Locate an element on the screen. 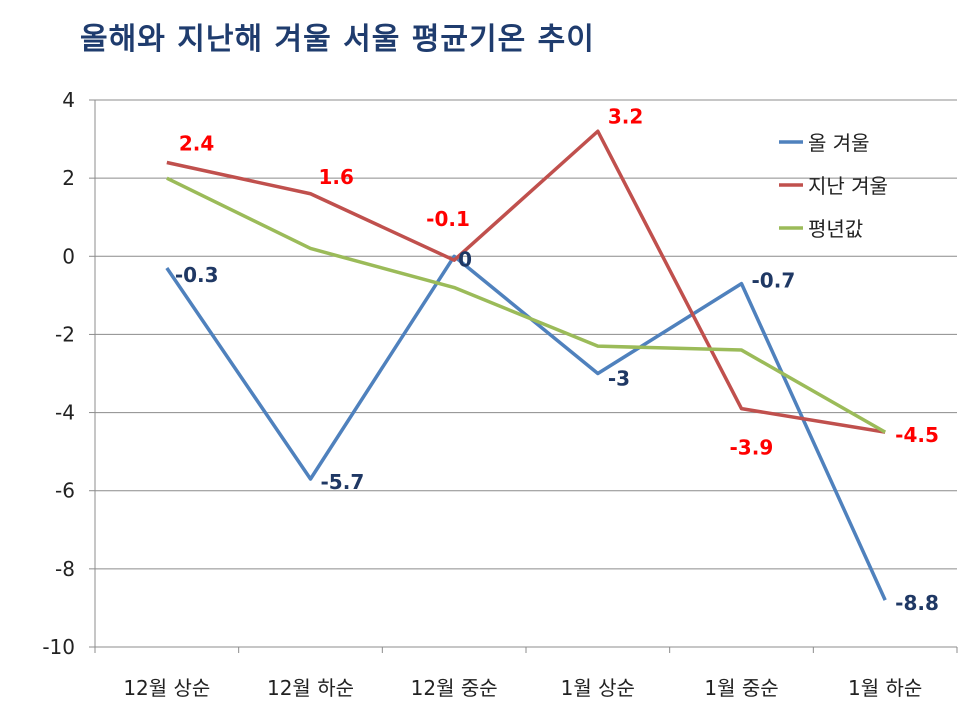 Image resolution: width=970 pixels, height=720 pixels. legend-label: 평년값 is located at coordinates (835, 229).